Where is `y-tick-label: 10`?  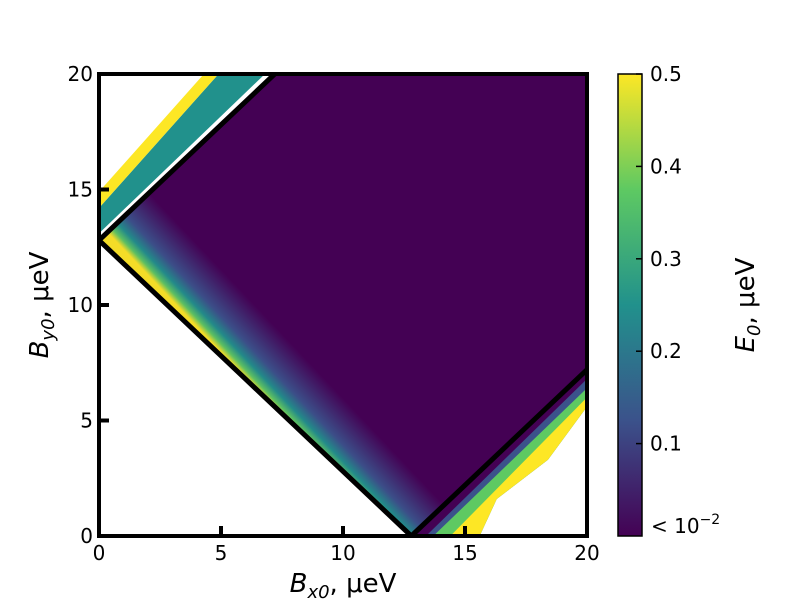 y-tick-label: 10 is located at coordinates (80, 305).